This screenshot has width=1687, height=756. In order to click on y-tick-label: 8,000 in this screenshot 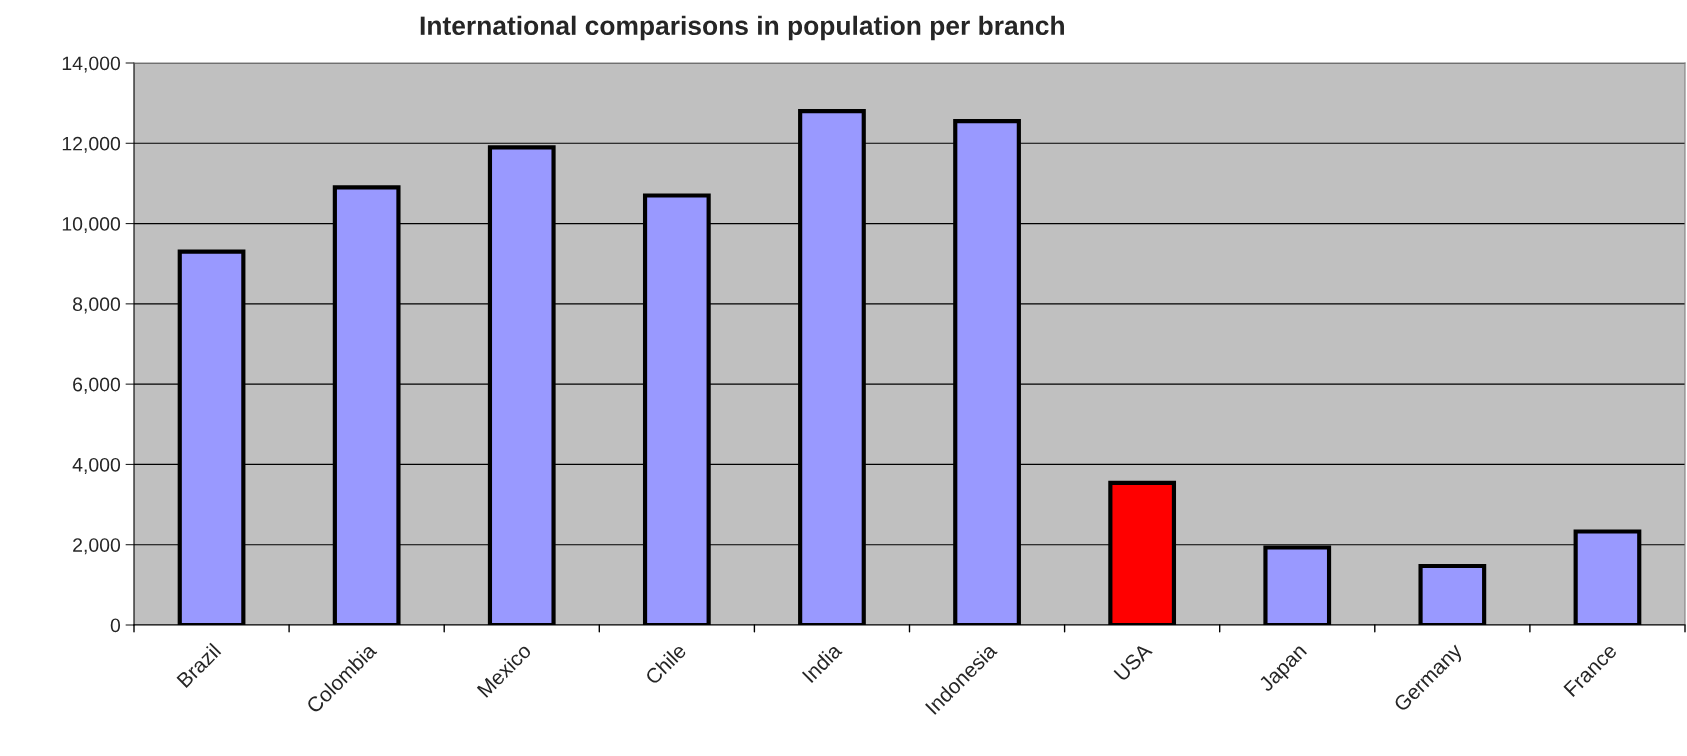, I will do `click(97, 305)`.